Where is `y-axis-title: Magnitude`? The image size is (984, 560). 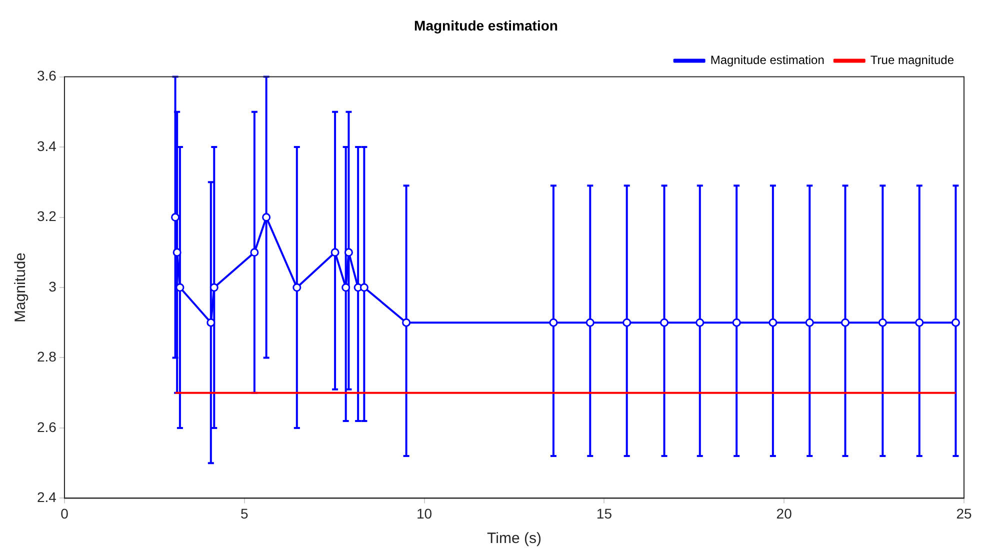 y-axis-title: Magnitude is located at coordinates (21, 287).